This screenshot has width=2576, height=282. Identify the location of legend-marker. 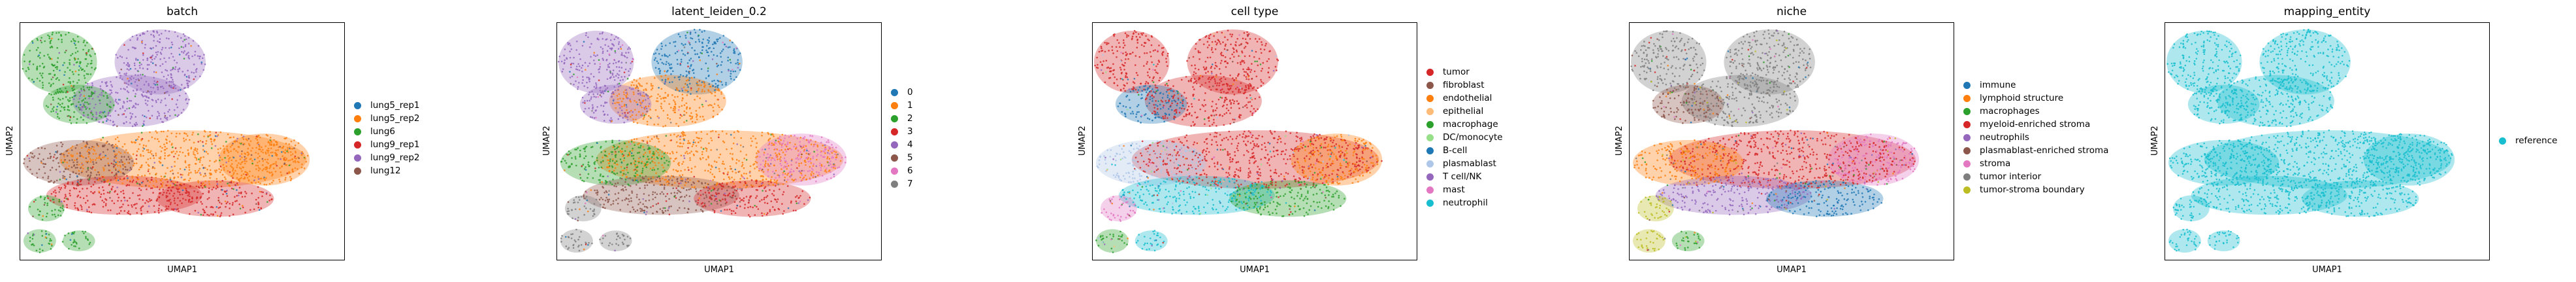
(894, 145).